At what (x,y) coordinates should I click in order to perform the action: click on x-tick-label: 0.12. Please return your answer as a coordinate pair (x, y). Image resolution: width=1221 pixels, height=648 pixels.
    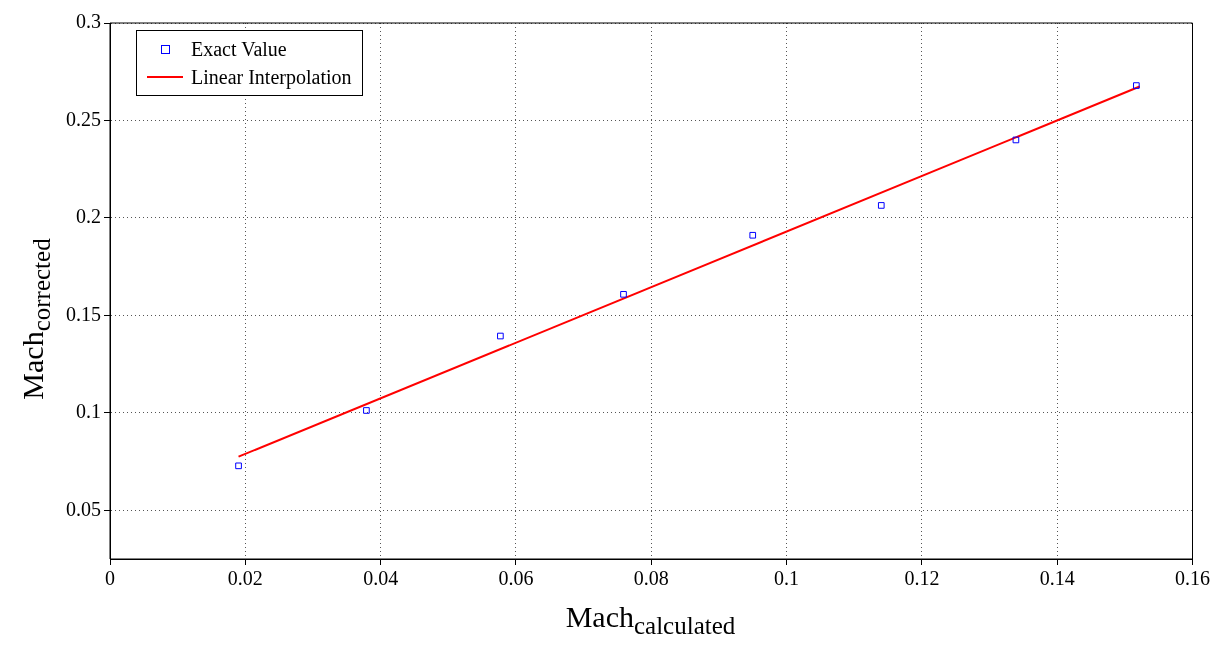
    Looking at the image, I should click on (922, 578).